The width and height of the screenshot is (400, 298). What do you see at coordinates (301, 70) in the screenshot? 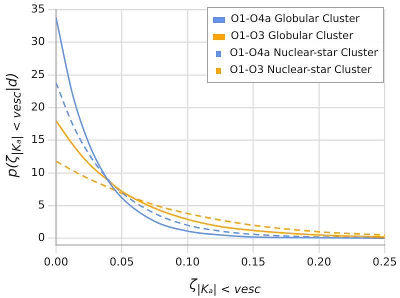
I see `legend-label: O1-O3 Nuclear-star Cluster` at bounding box center [301, 70].